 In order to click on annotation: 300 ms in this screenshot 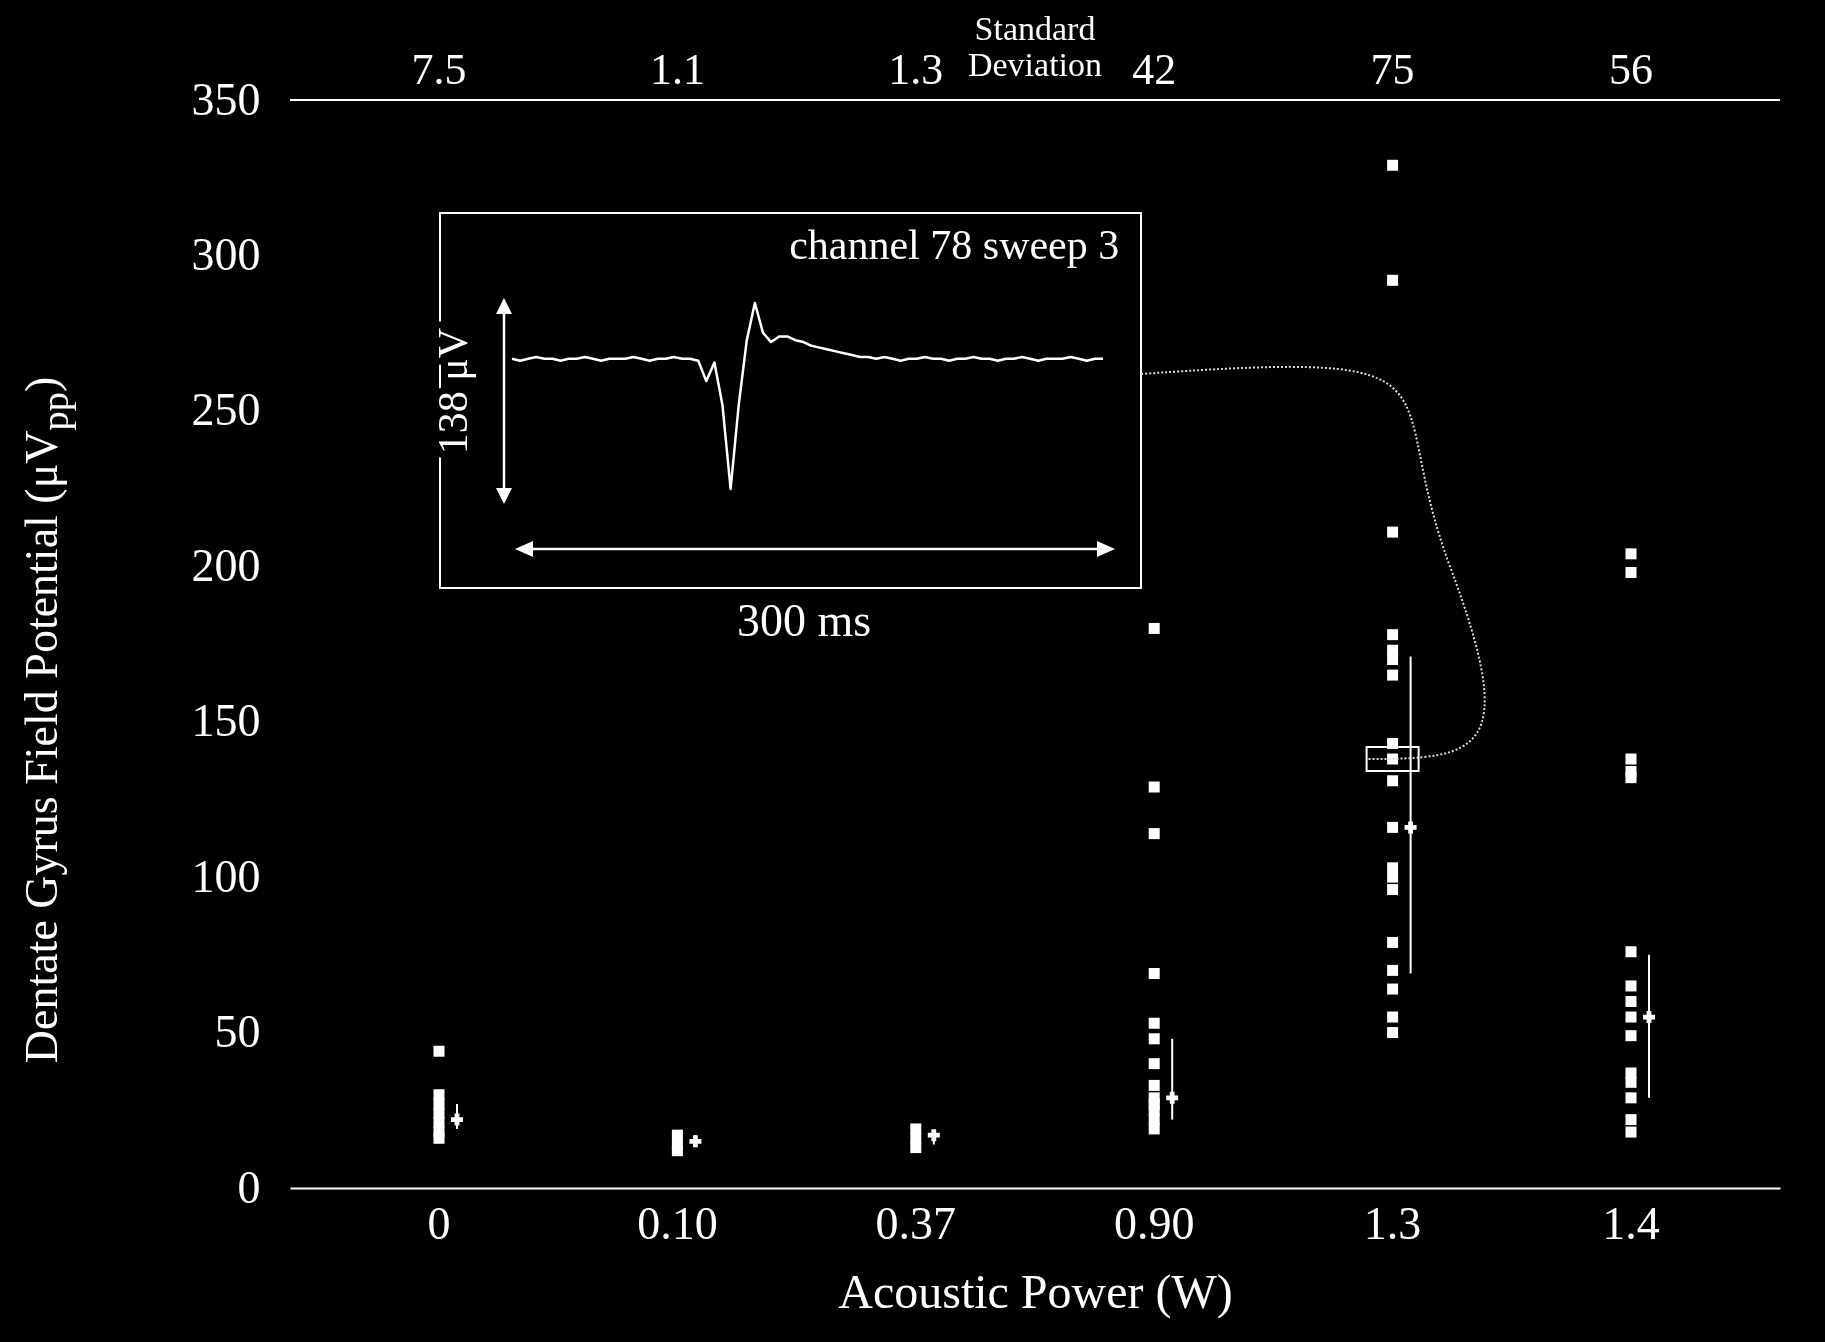, I will do `click(804, 620)`.